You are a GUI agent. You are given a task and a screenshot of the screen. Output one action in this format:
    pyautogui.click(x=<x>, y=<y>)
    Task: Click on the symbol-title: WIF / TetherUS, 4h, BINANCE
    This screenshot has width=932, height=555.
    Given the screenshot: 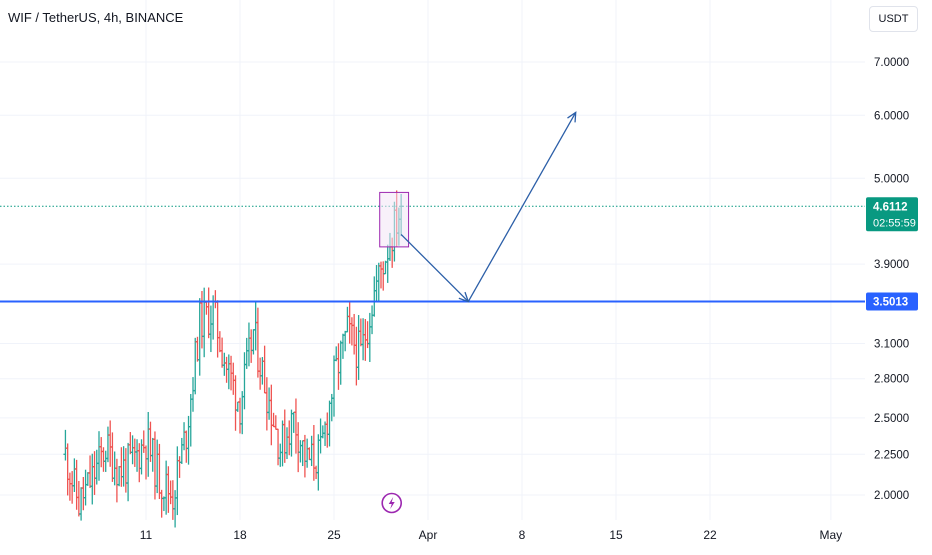 What is the action you would take?
    pyautogui.click(x=96, y=17)
    